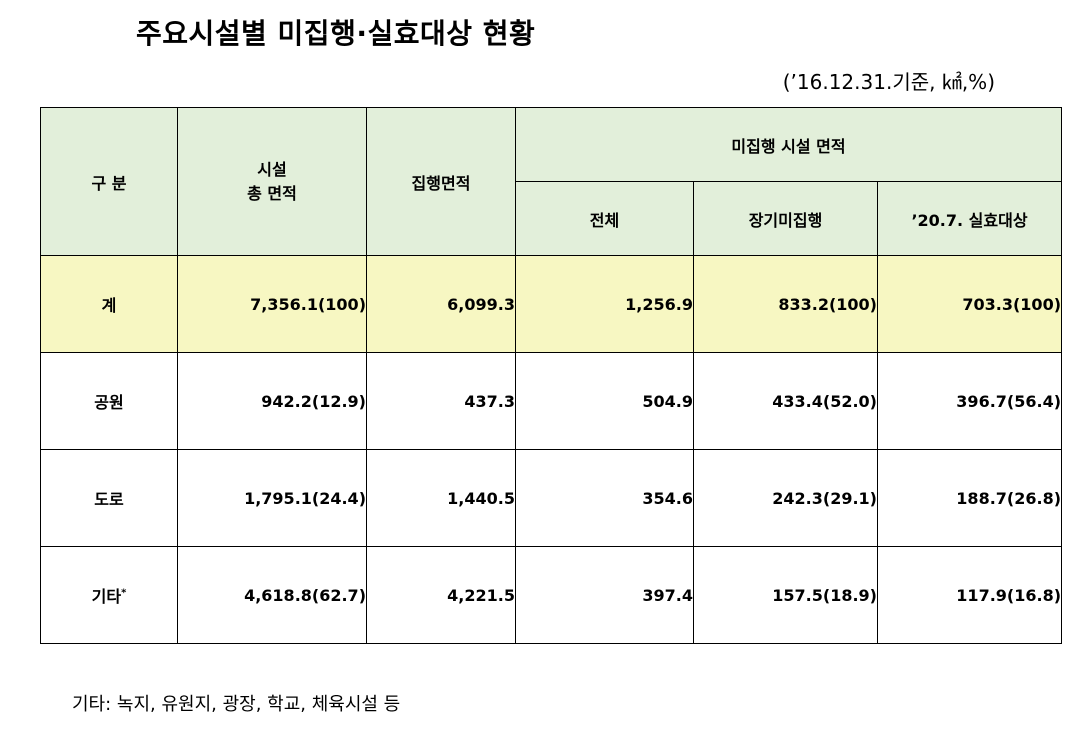 The height and width of the screenshot is (735, 1087). What do you see at coordinates (441, 401) in the screenshot?
I see `cell-executed: 437.3` at bounding box center [441, 401].